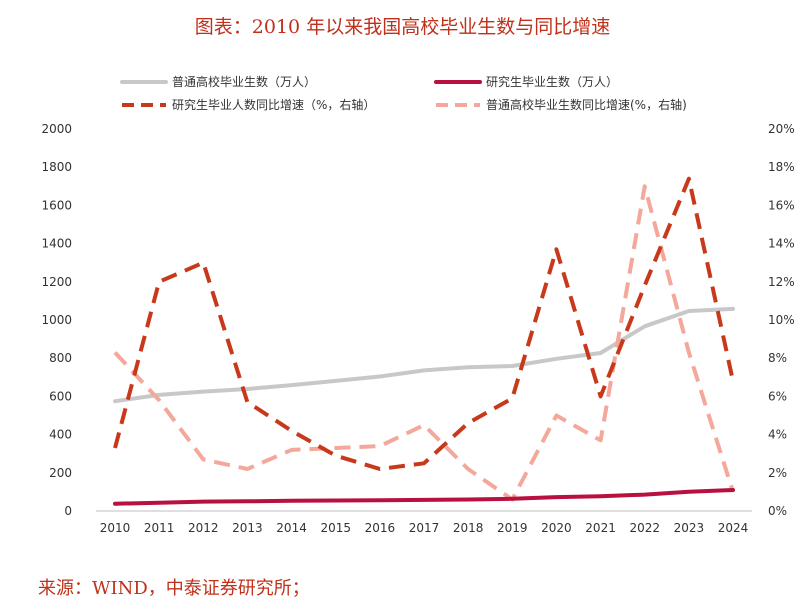  I want to click on x-tick-label: 2010, so click(115, 528).